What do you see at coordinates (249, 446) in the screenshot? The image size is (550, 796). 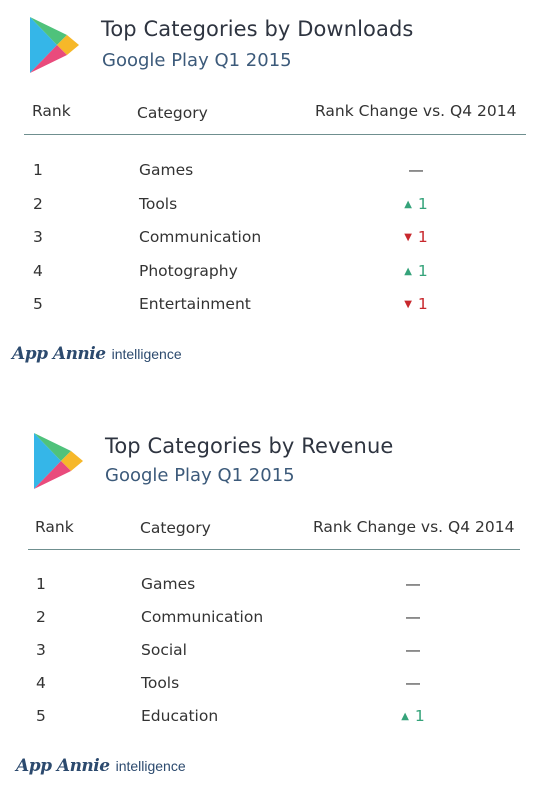 I see `chart-title: Top Categories by Revenue` at bounding box center [249, 446].